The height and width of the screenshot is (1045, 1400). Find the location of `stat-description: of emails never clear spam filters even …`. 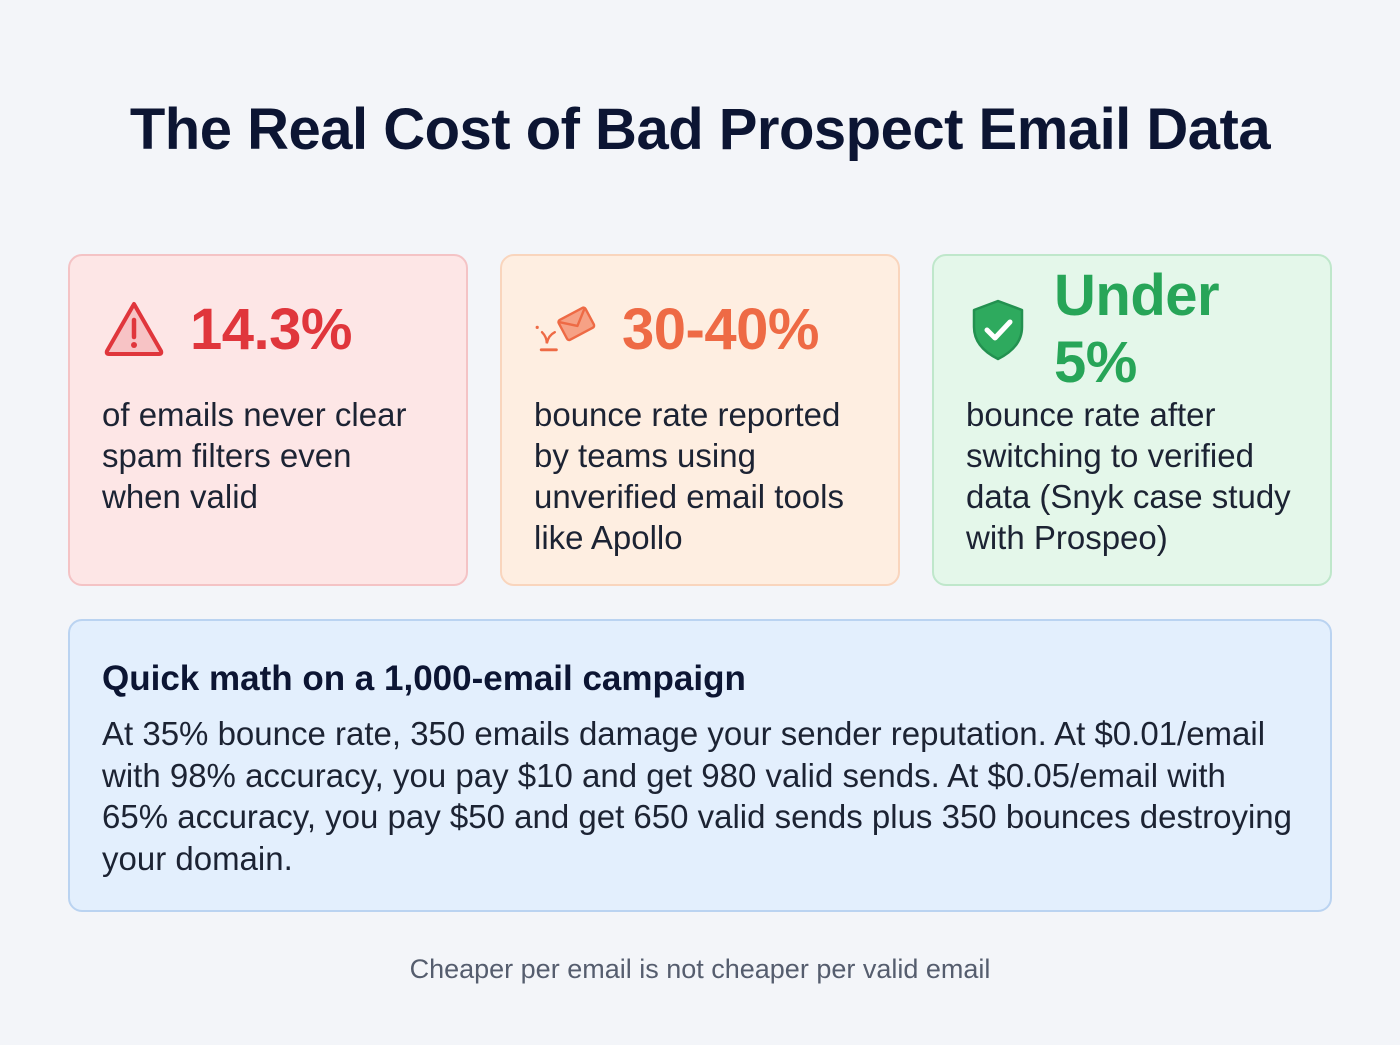

stat-description: of emails never clear spam filters even … is located at coordinates (254, 455).